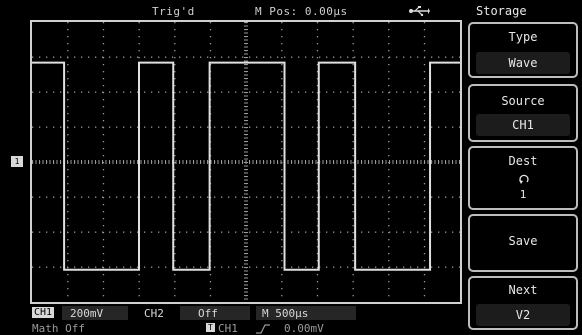 The image size is (582, 335). Describe the element at coordinates (523, 50) in the screenshot. I see `menu-type-button: Type Wave` at that location.